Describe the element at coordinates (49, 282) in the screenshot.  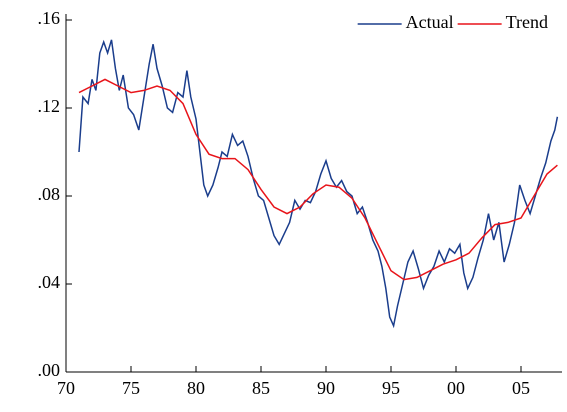
I see `y-tick-label: .04` at that location.